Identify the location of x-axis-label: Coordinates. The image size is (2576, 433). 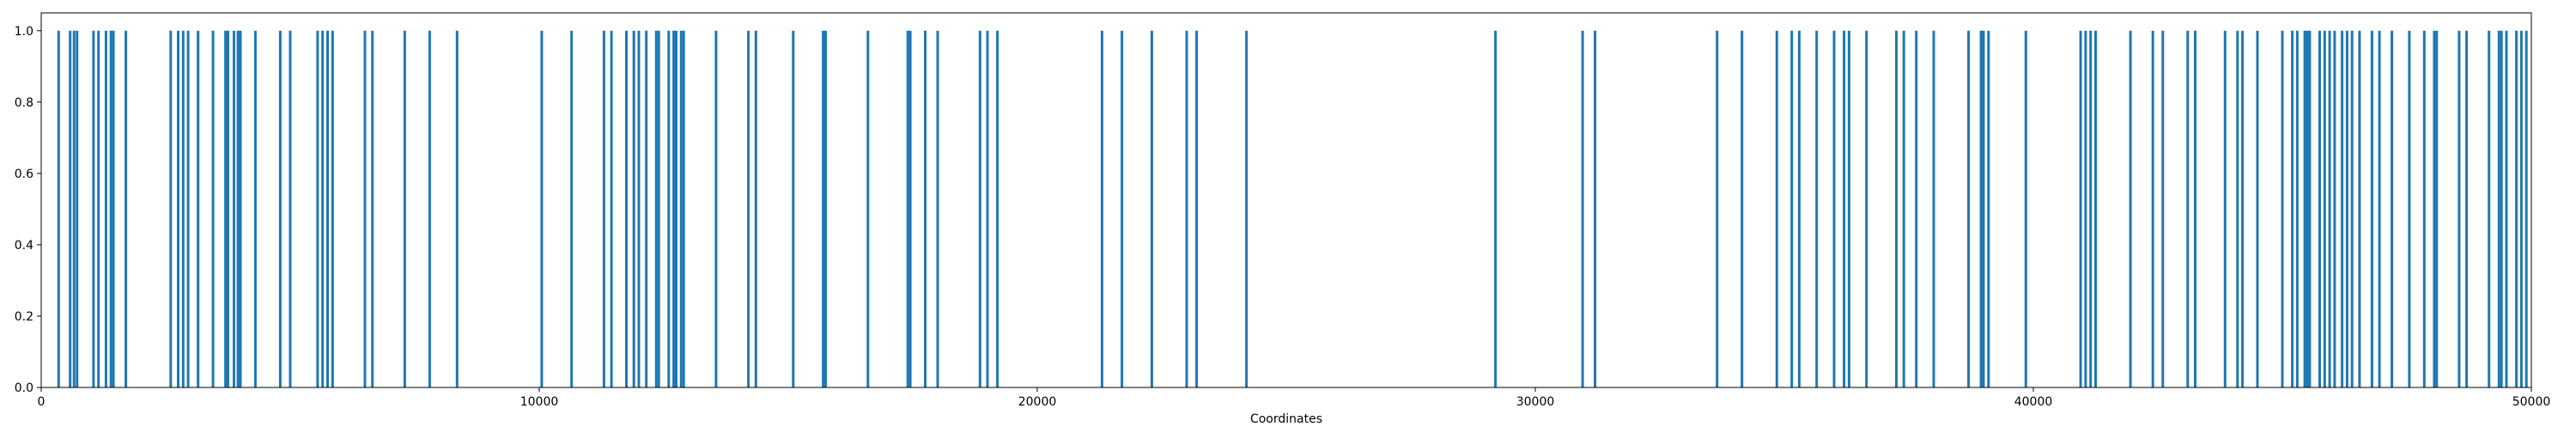
(1286, 419).